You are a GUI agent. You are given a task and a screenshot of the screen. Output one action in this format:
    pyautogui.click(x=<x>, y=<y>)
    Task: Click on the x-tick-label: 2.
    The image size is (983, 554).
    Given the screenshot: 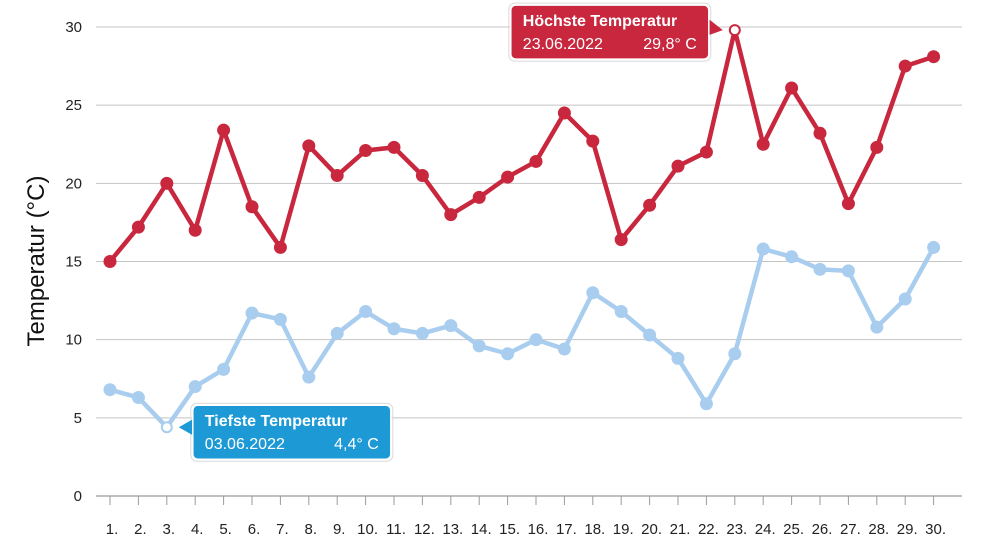 What is the action you would take?
    pyautogui.click(x=140, y=529)
    